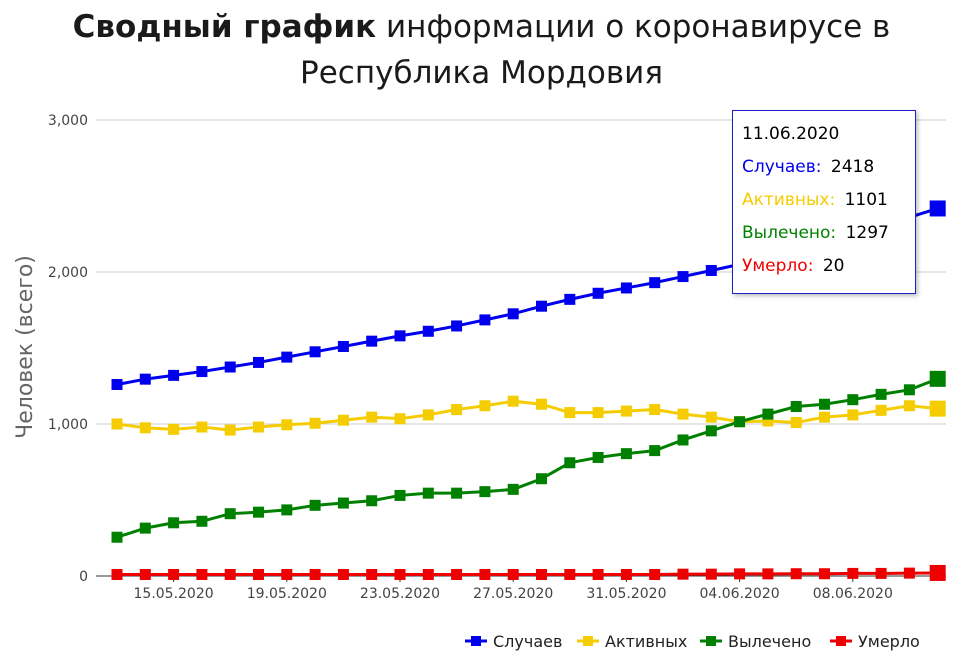 The height and width of the screenshot is (656, 963). Describe the element at coordinates (791, 134) in the screenshot. I see `tooltip-date: 11.06.2020` at that location.